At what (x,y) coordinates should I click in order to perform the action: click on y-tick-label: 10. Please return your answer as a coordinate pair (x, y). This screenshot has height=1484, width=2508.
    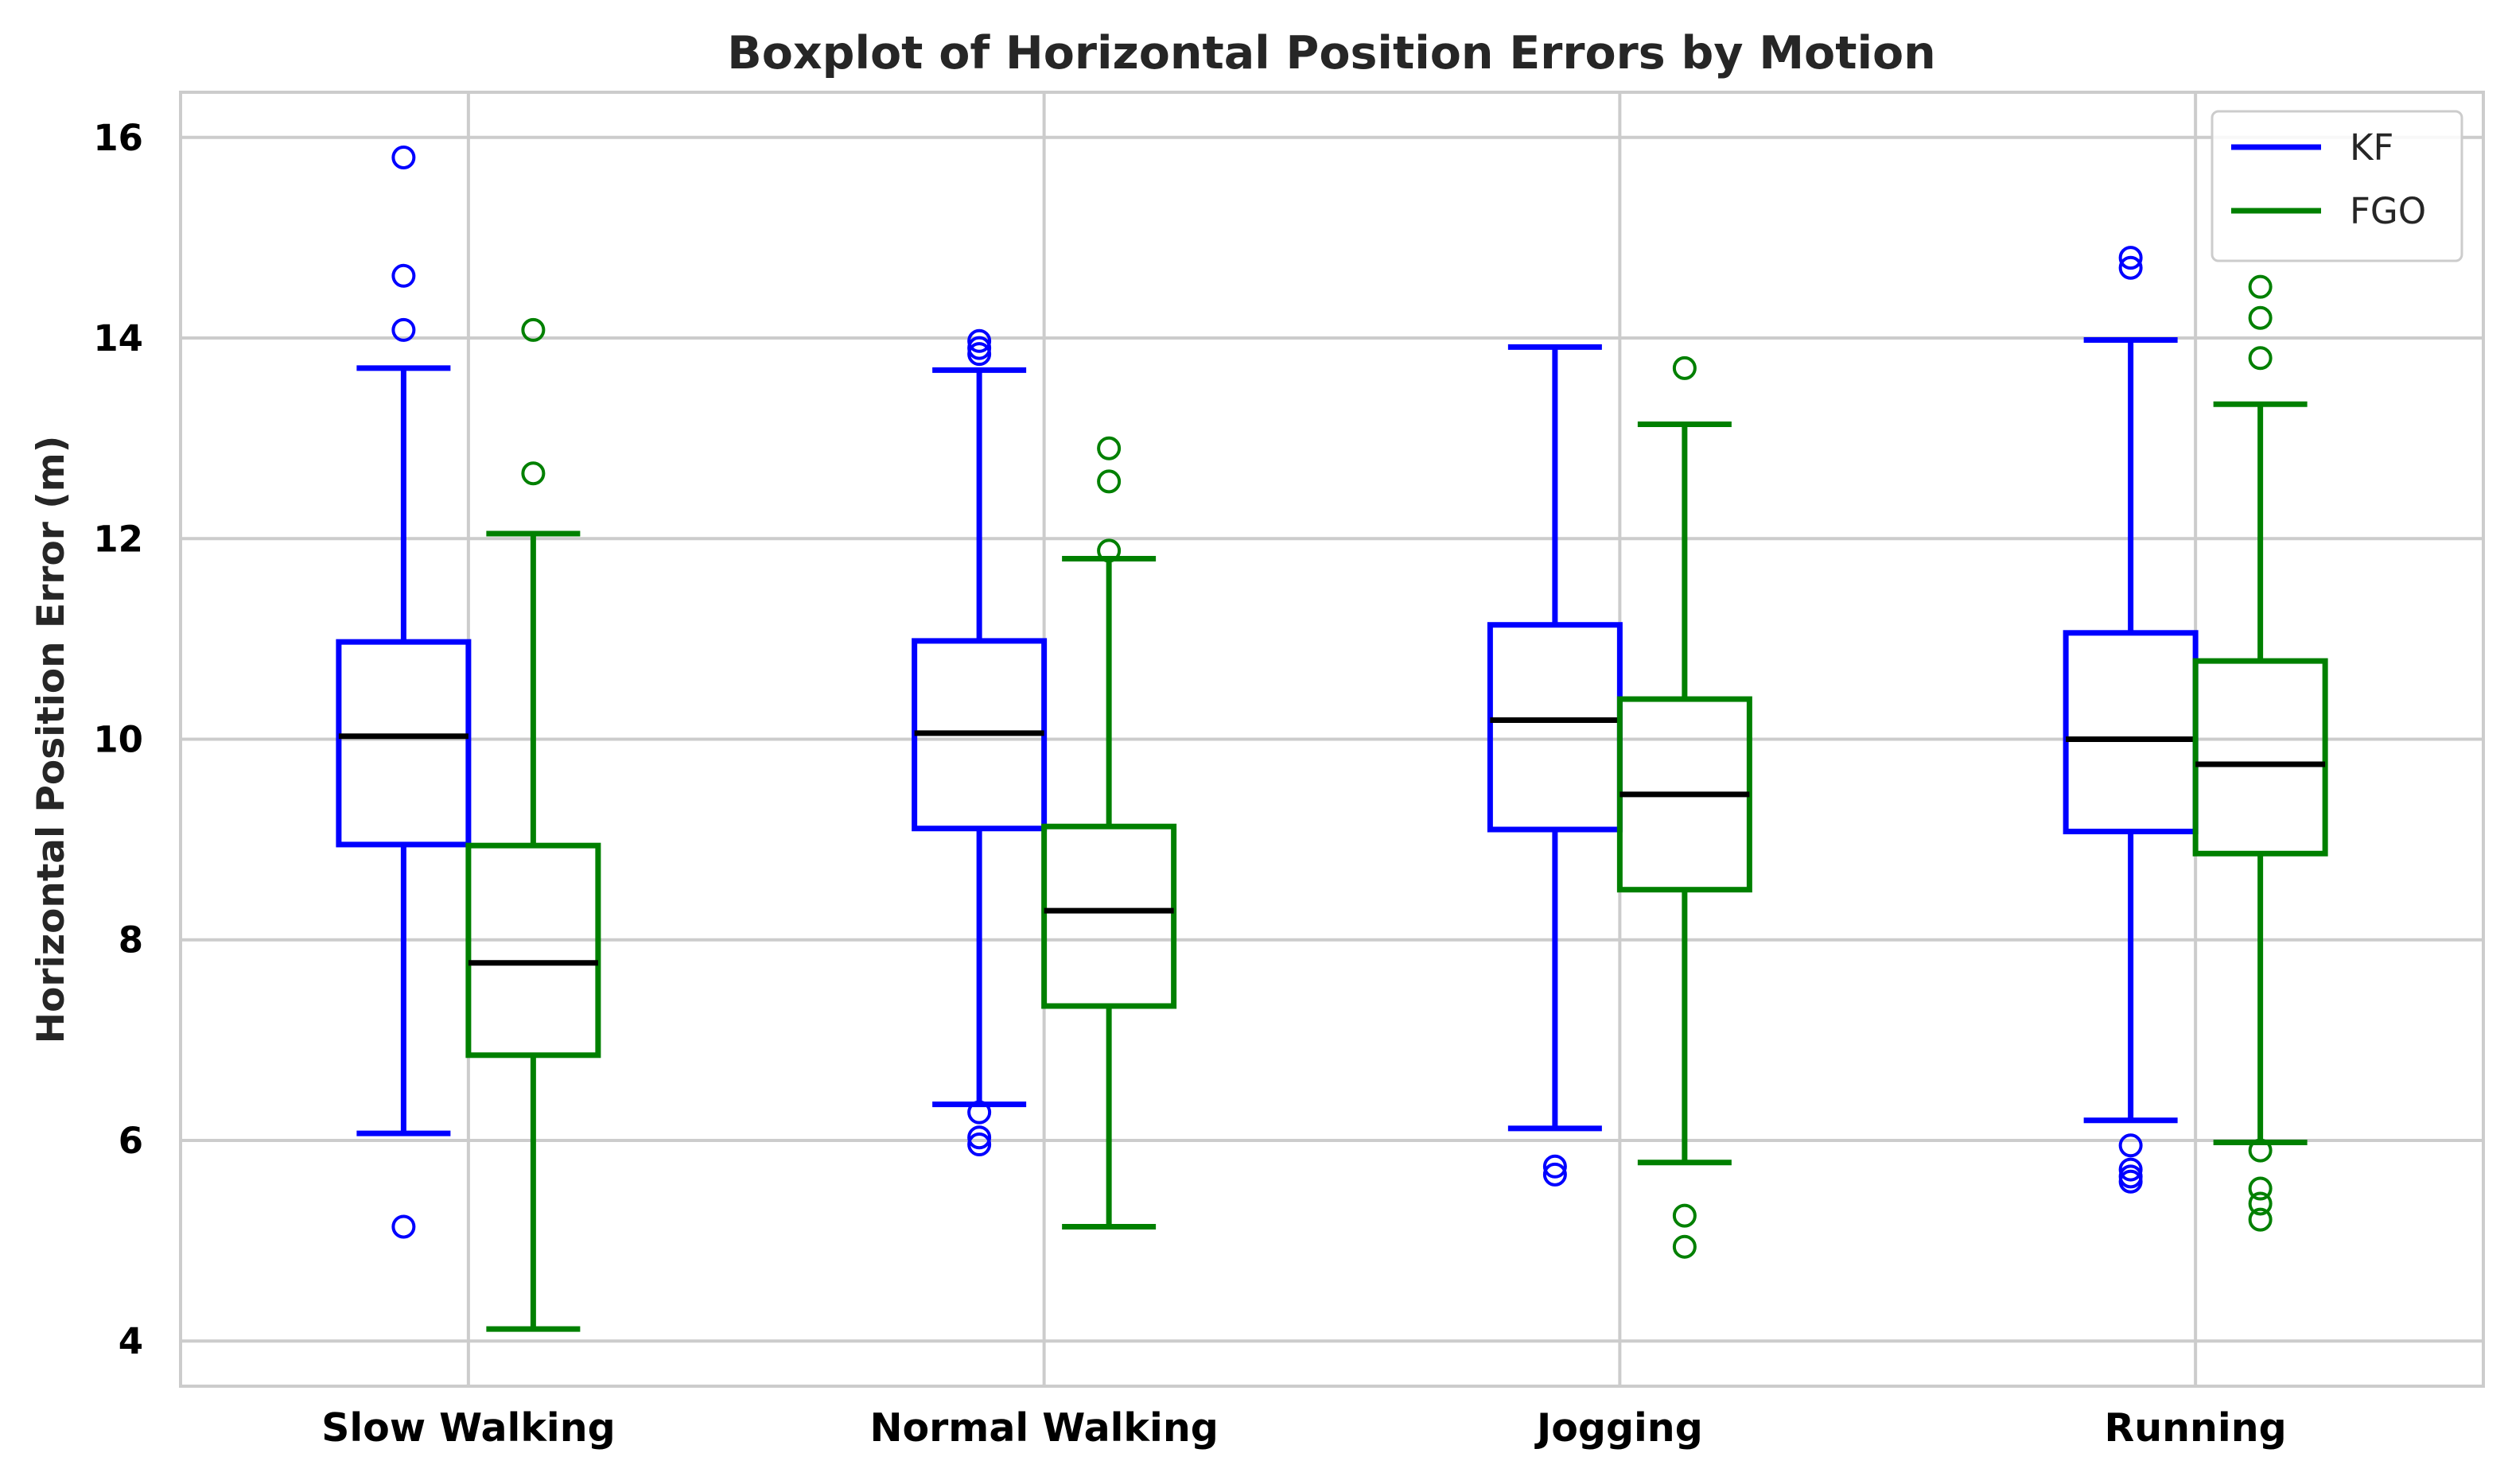
    Looking at the image, I should click on (118, 740).